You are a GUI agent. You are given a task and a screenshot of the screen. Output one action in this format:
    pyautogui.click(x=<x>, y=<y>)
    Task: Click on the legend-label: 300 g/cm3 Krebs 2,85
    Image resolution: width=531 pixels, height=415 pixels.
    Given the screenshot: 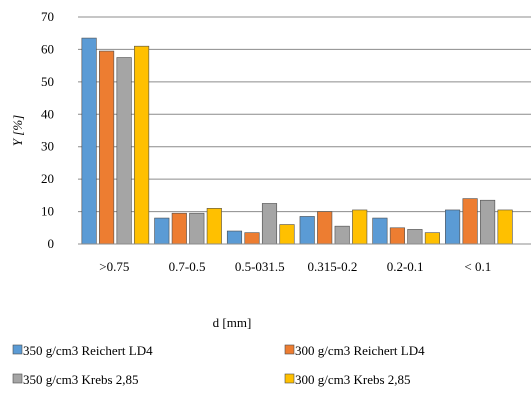 What is the action you would take?
    pyautogui.click(x=353, y=379)
    